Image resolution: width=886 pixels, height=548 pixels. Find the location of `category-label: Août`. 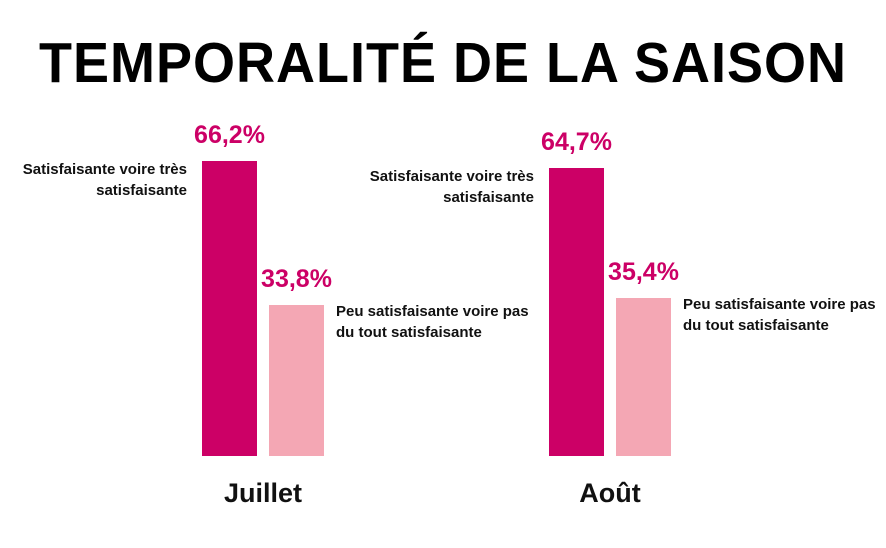

category-label: Août is located at coordinates (610, 493).